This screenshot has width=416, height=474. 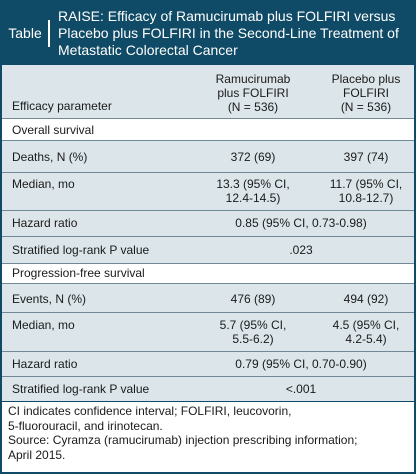 I want to click on table-tag: Table, so click(x=26, y=33).